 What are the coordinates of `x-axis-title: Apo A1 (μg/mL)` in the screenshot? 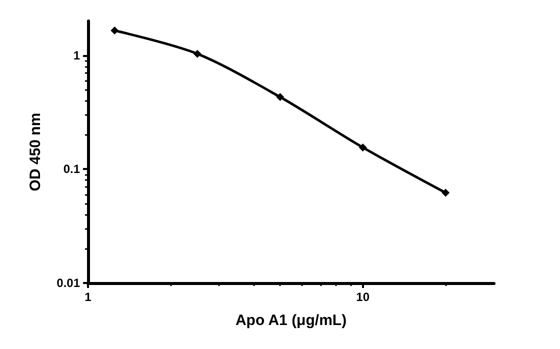 It's located at (291, 320).